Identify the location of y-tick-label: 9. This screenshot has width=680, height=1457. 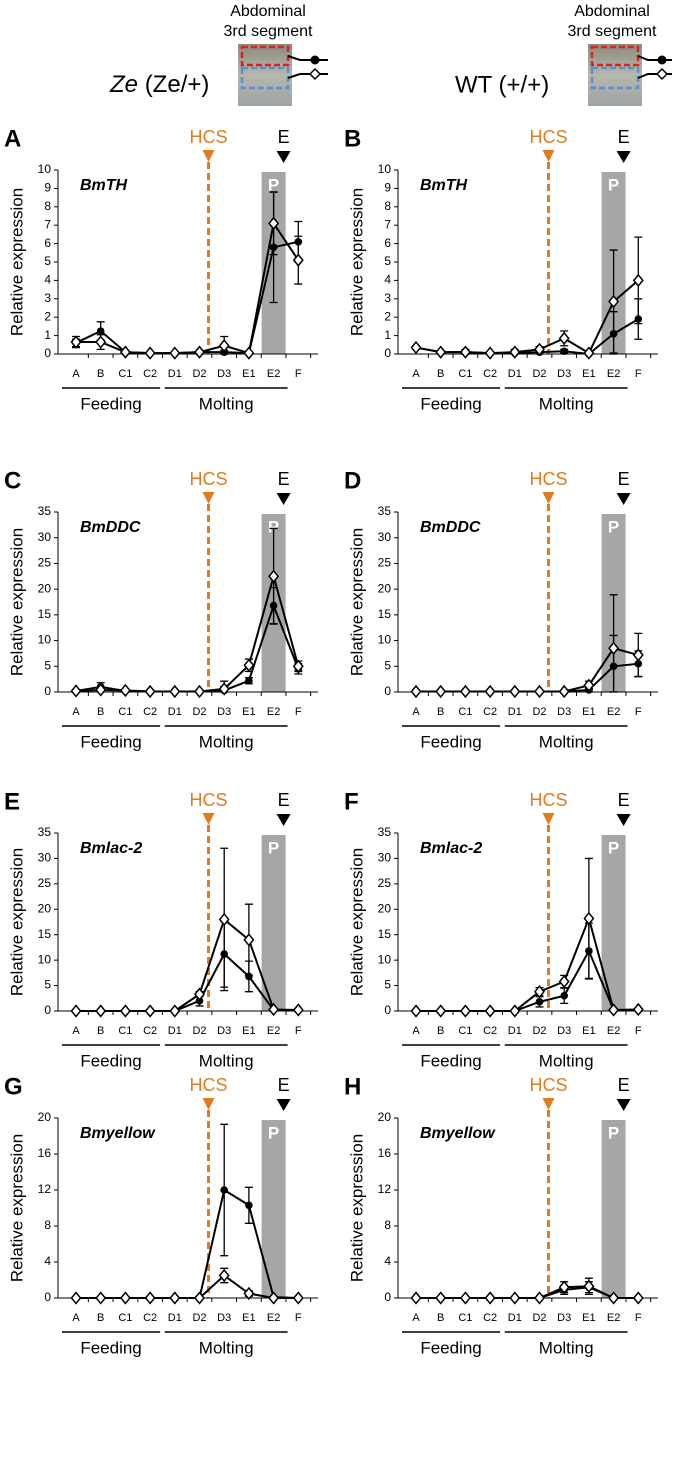
(47, 188).